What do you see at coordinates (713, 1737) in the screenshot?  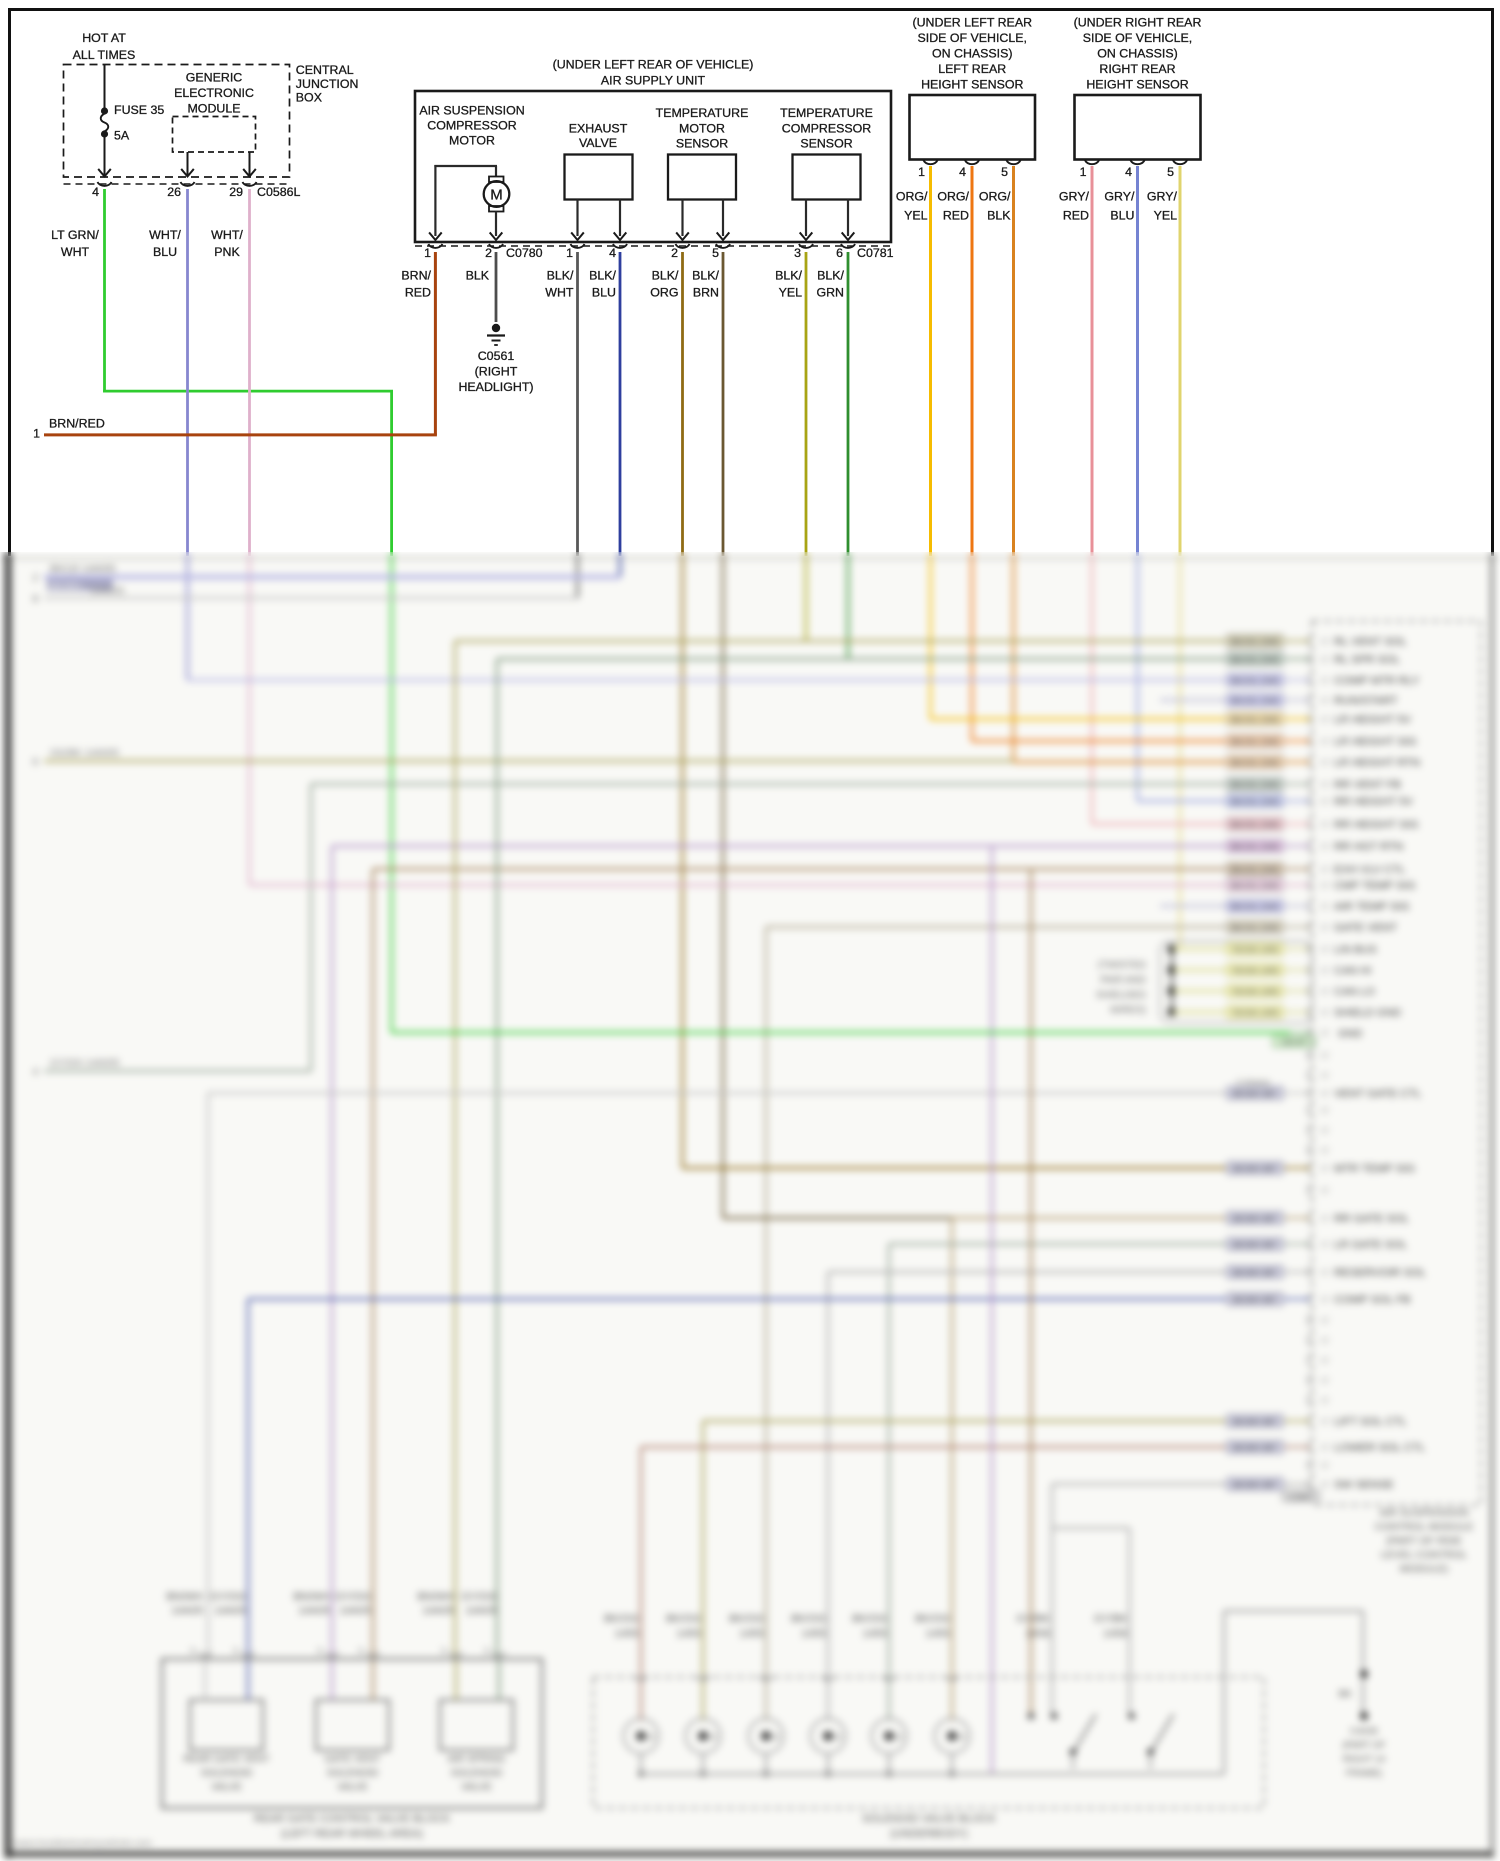 I see `svg-text: M` at bounding box center [713, 1737].